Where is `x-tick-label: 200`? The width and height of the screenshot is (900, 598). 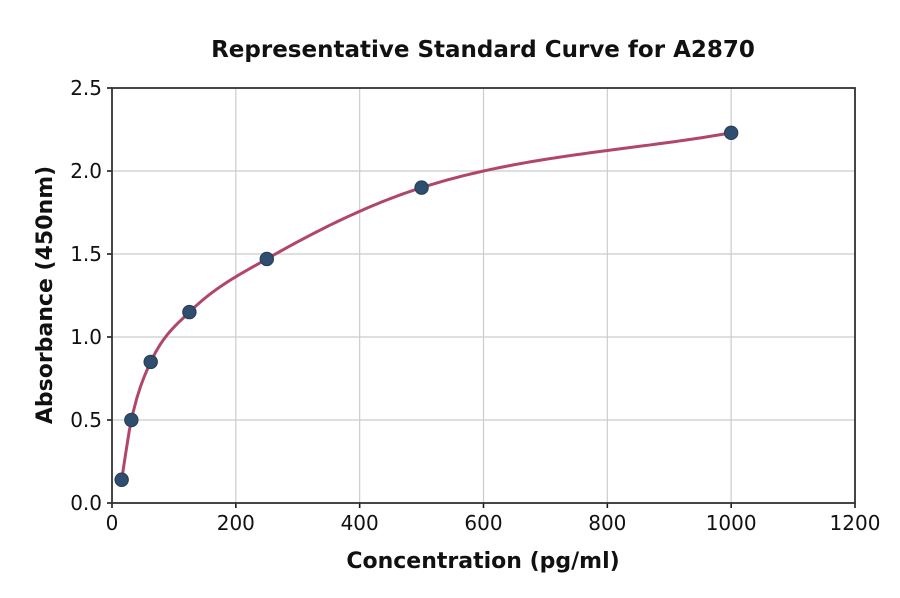
x-tick-label: 200 is located at coordinates (236, 523).